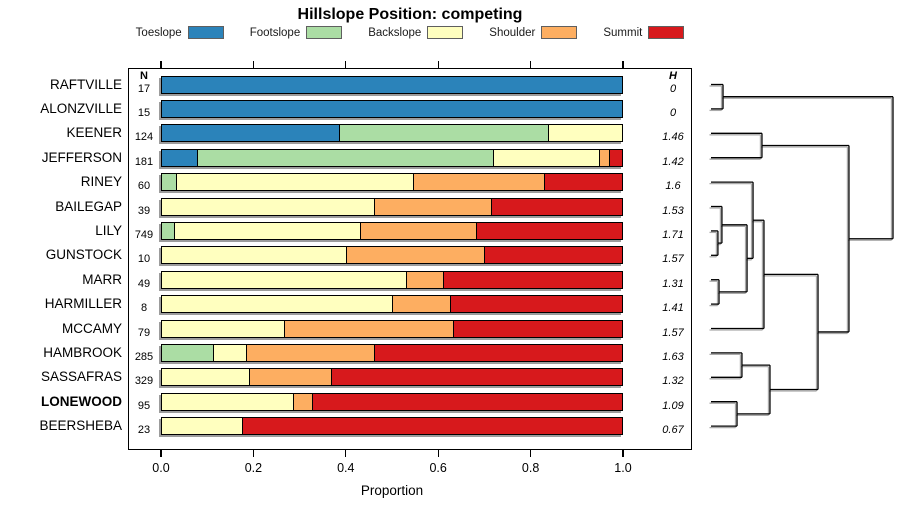 The image size is (900, 520). Describe the element at coordinates (673, 381) in the screenshot. I see `h-value: 1.32` at that location.